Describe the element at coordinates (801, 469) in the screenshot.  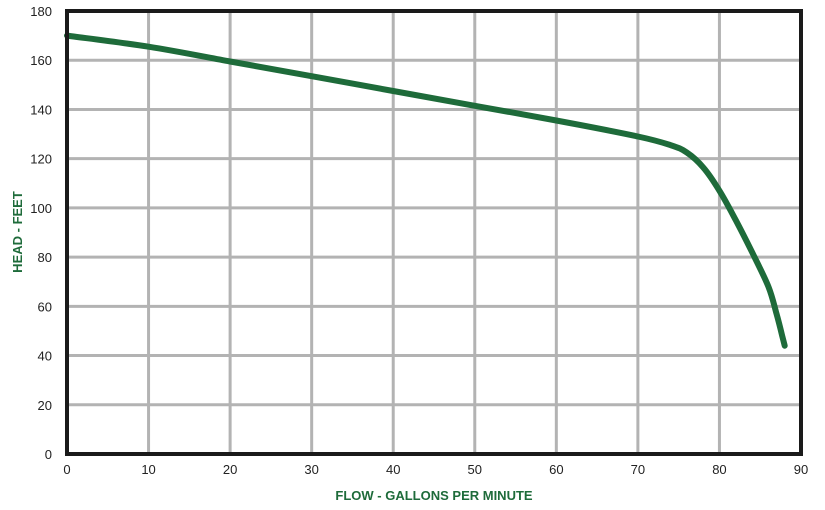
I see `x-tick-label: 90` at that location.